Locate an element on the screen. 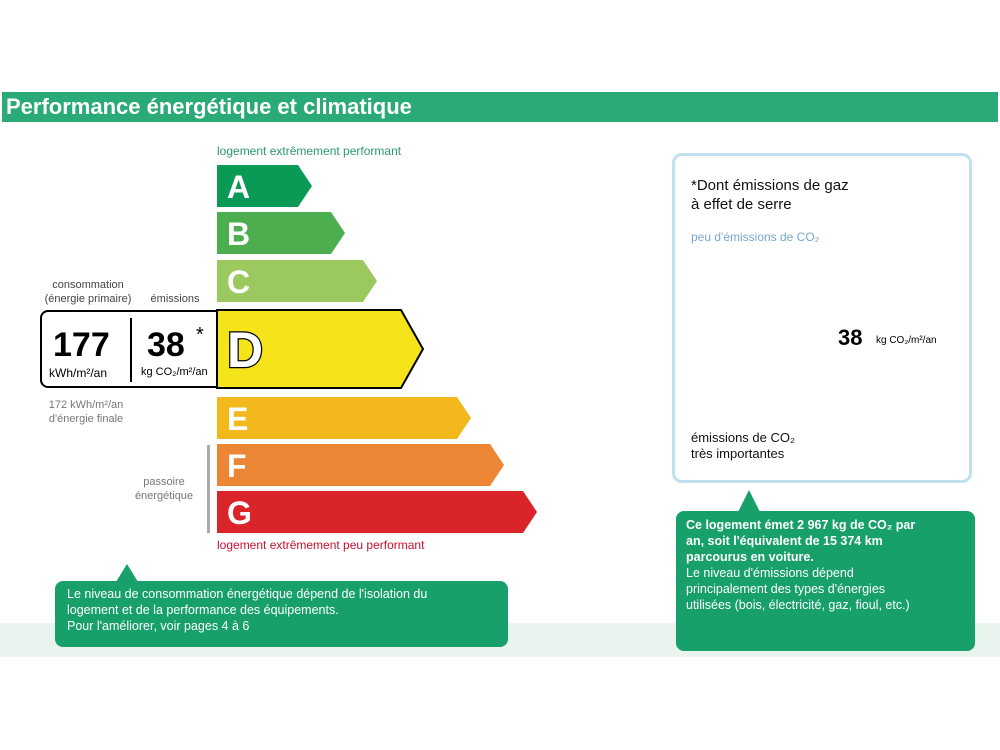 This screenshot has height=750, width=1000. ghg-top-note: peu d'émissions de CO₂ is located at coordinates (755, 237).